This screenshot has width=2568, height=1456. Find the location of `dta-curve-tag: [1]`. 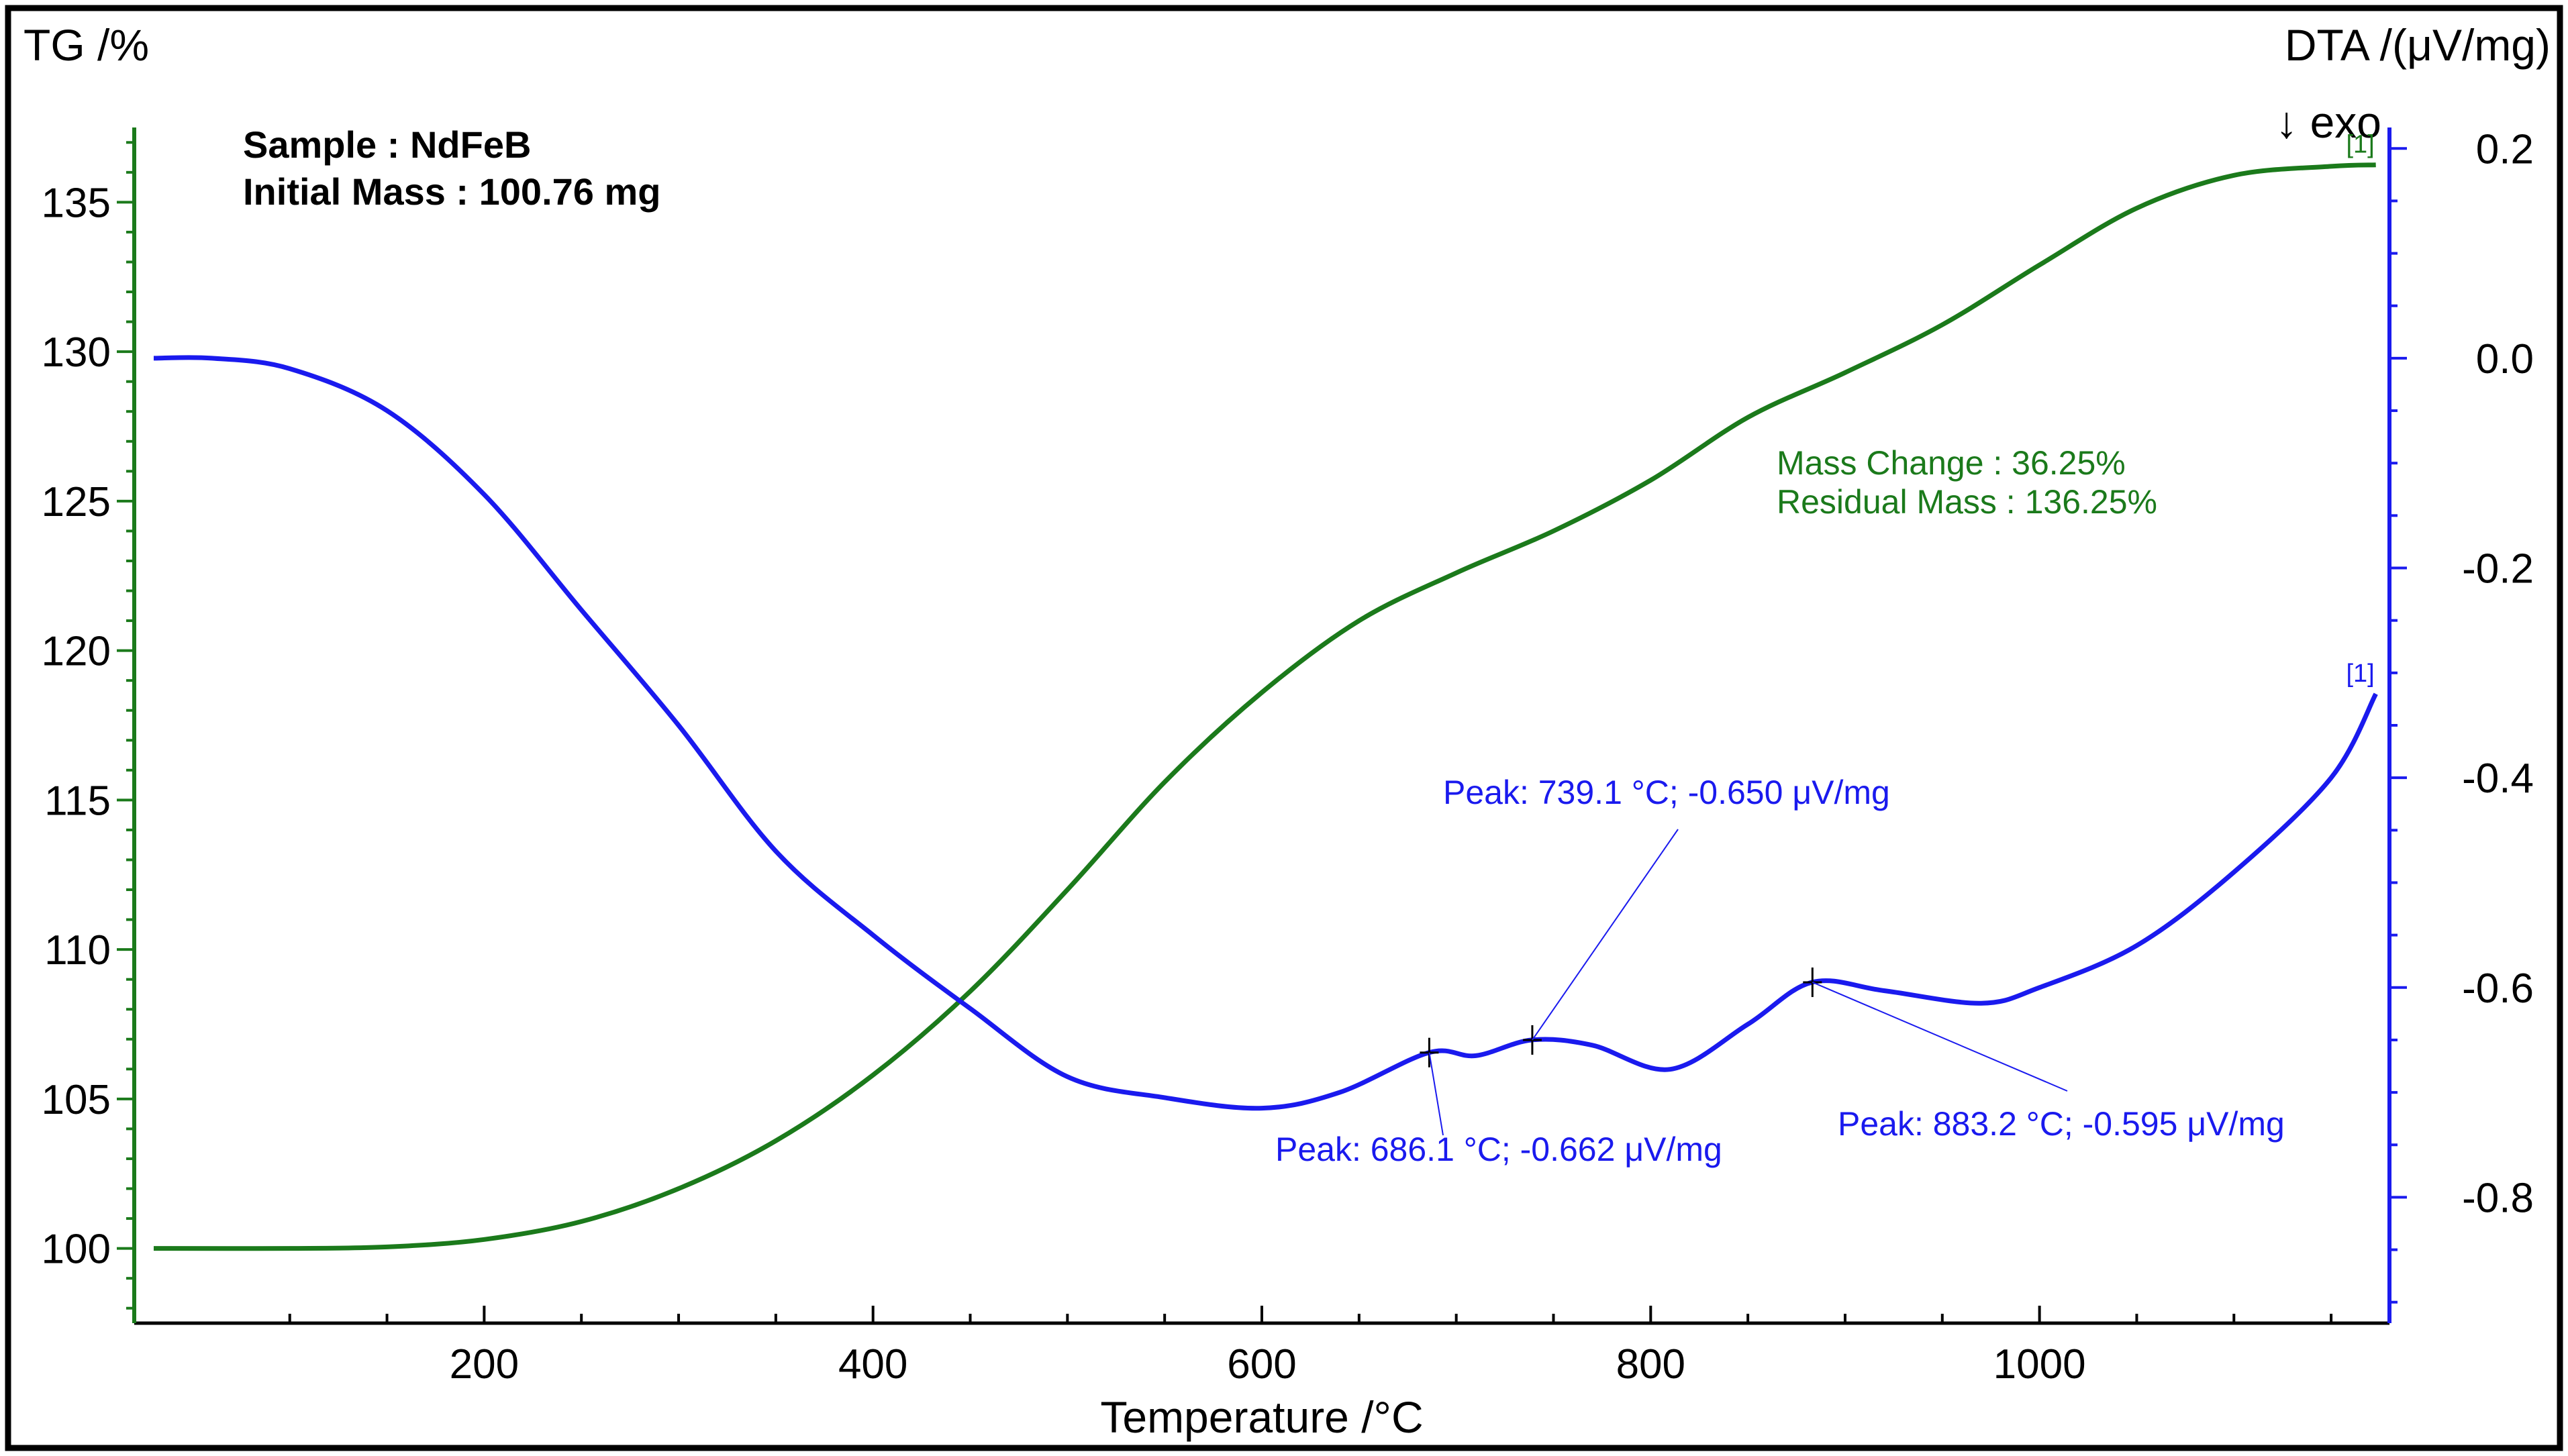

dta-curve-tag: [1] is located at coordinates (2360, 674).